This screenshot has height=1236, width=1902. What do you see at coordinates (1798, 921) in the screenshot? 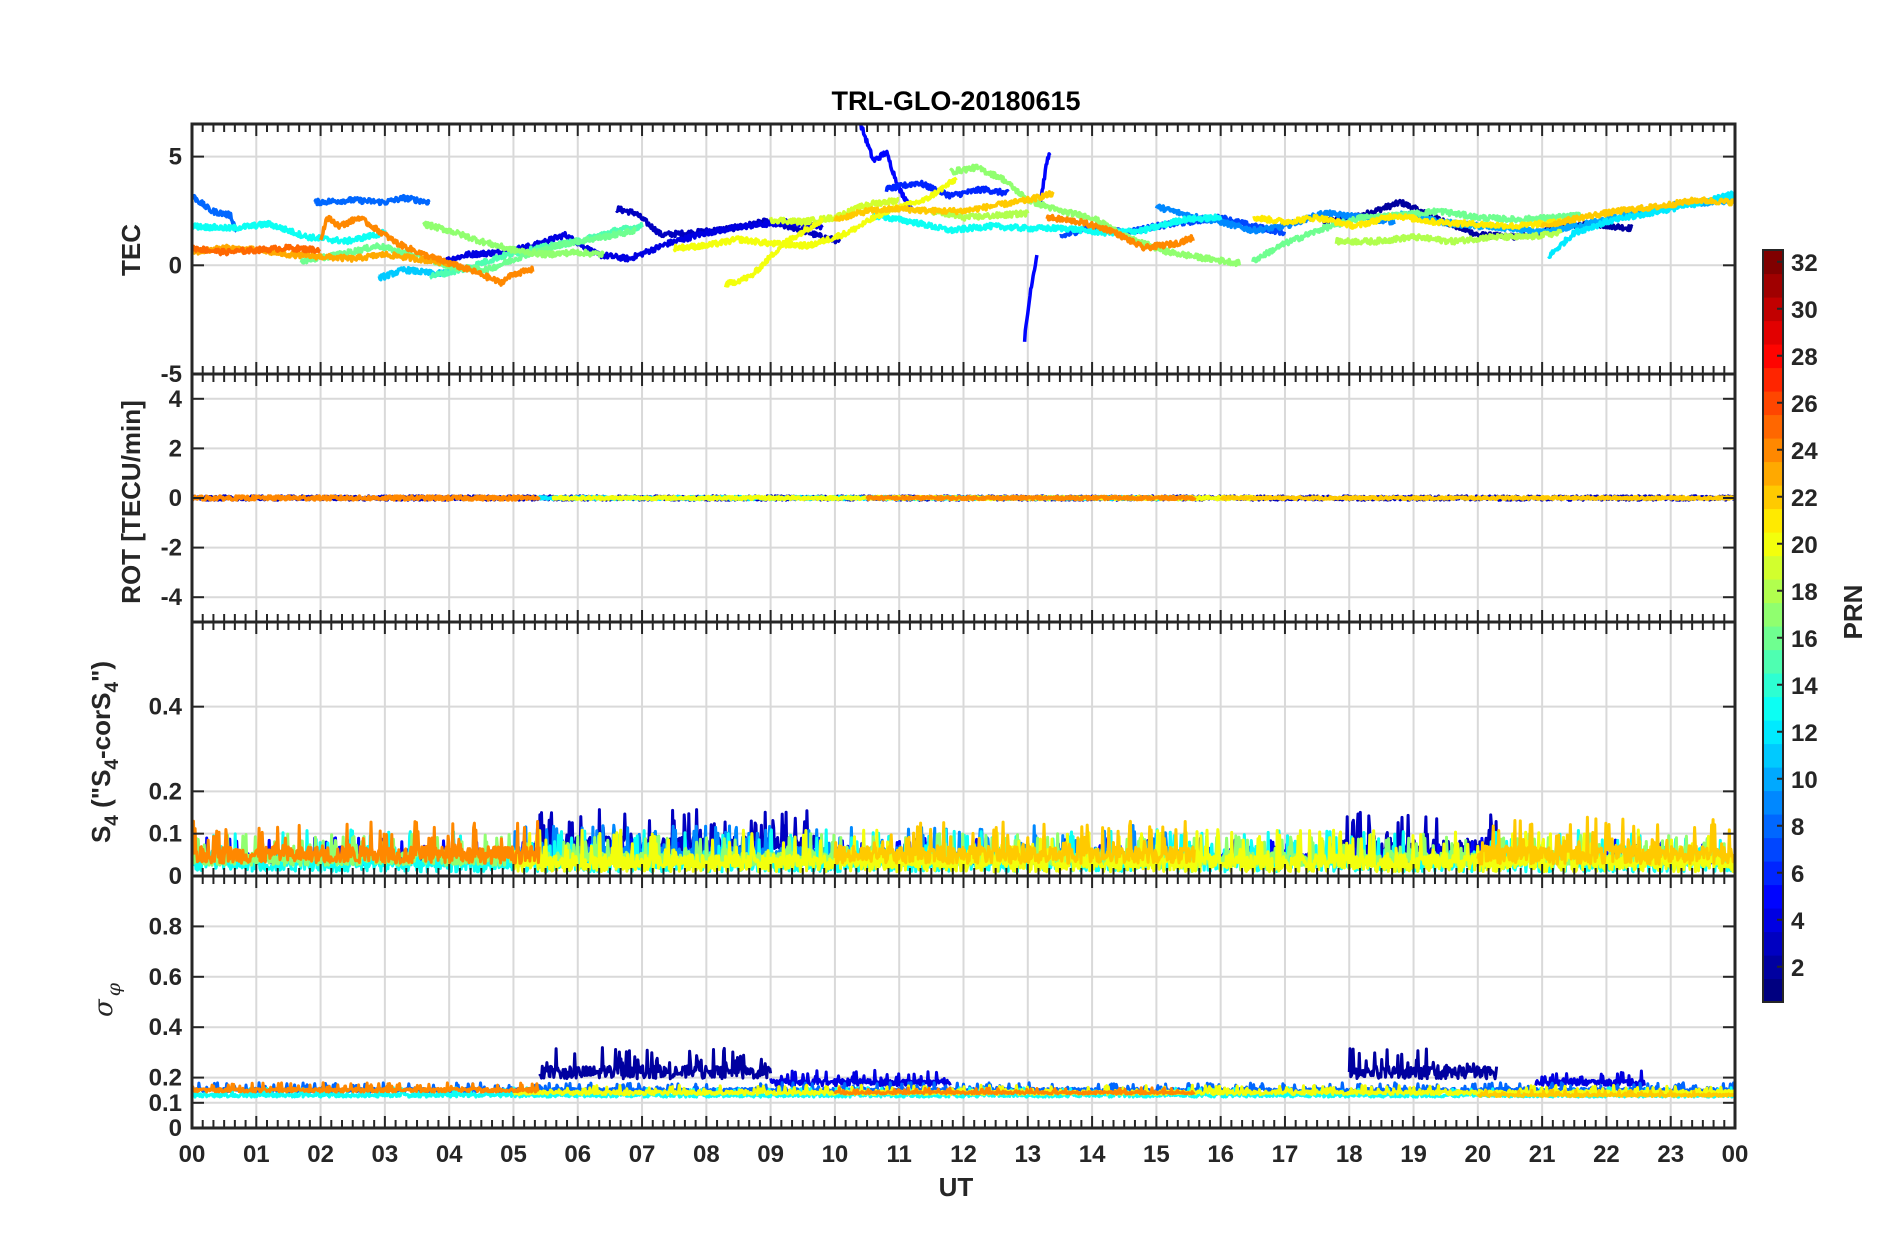
I see `colorbar-tick-label: 4` at bounding box center [1798, 921].